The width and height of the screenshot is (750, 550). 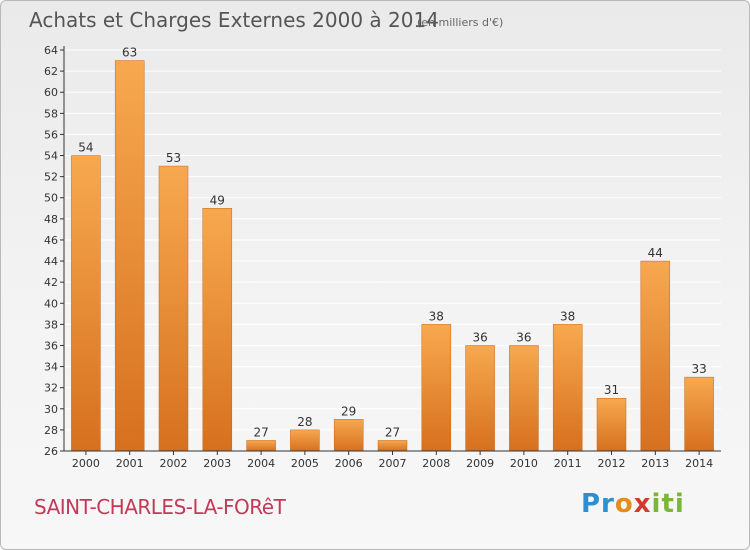 I want to click on x-tick-label: 2008, so click(x=436, y=463).